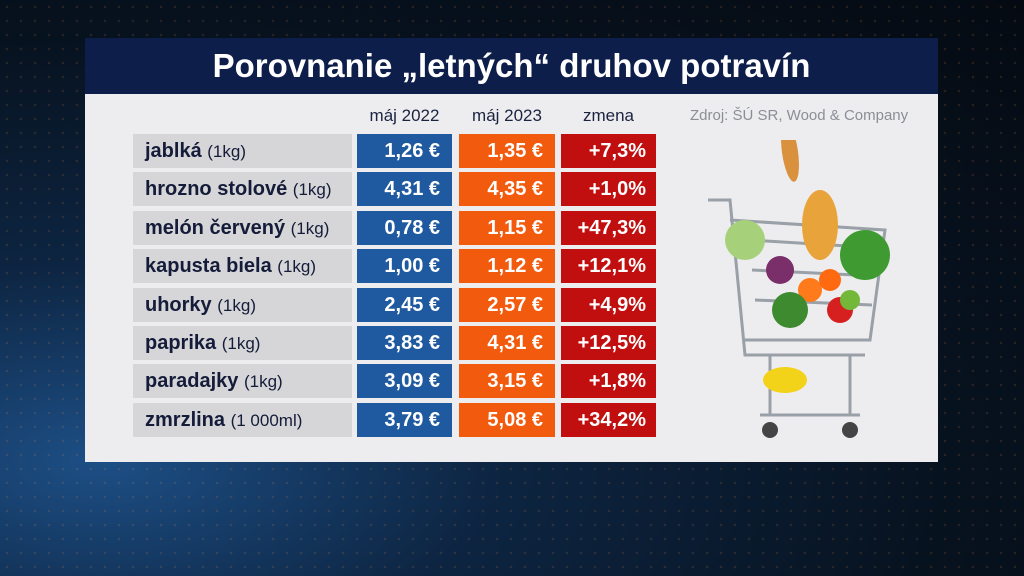 The image size is (1024, 576). I want to click on price-may-2023: 1,12 €, so click(507, 266).